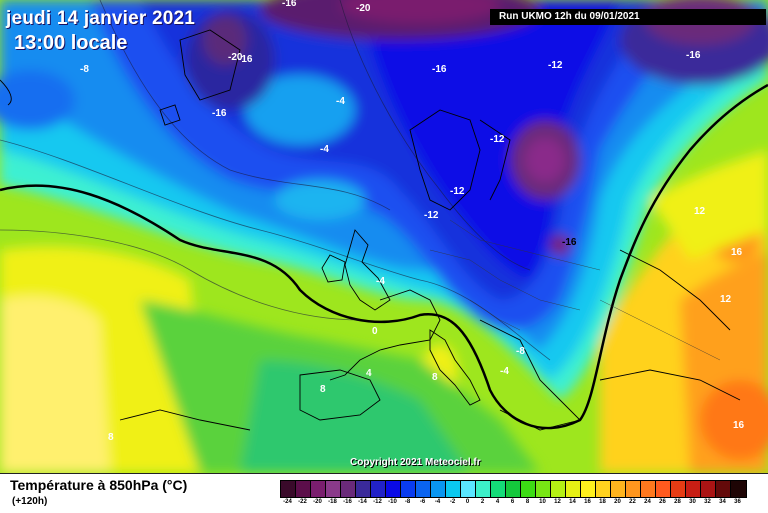 This screenshot has height=513, width=768. What do you see at coordinates (572, 502) in the screenshot?
I see `scale-tick-label: 14` at bounding box center [572, 502].